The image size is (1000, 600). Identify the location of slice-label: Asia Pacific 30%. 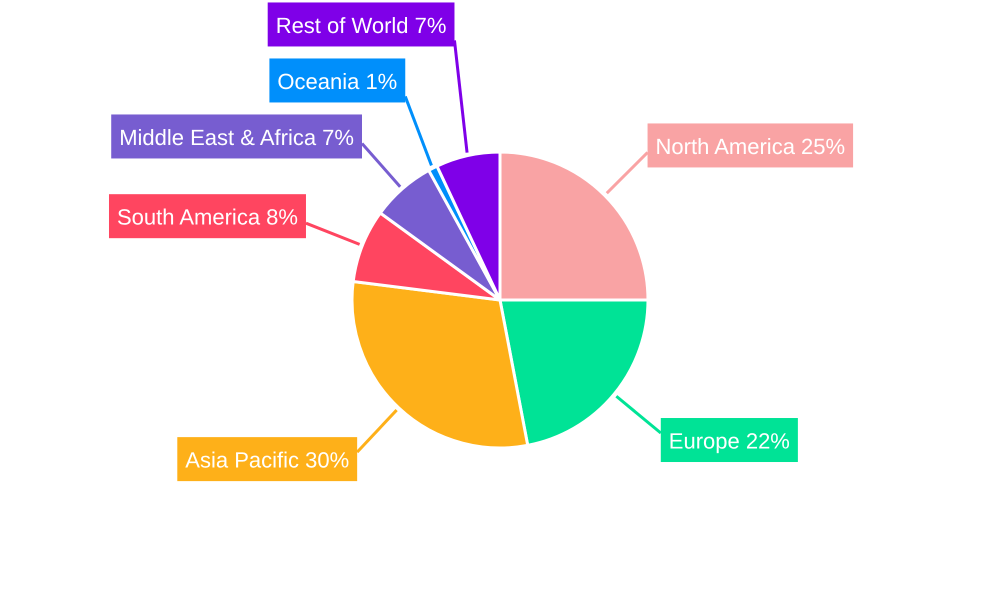
(267, 460).